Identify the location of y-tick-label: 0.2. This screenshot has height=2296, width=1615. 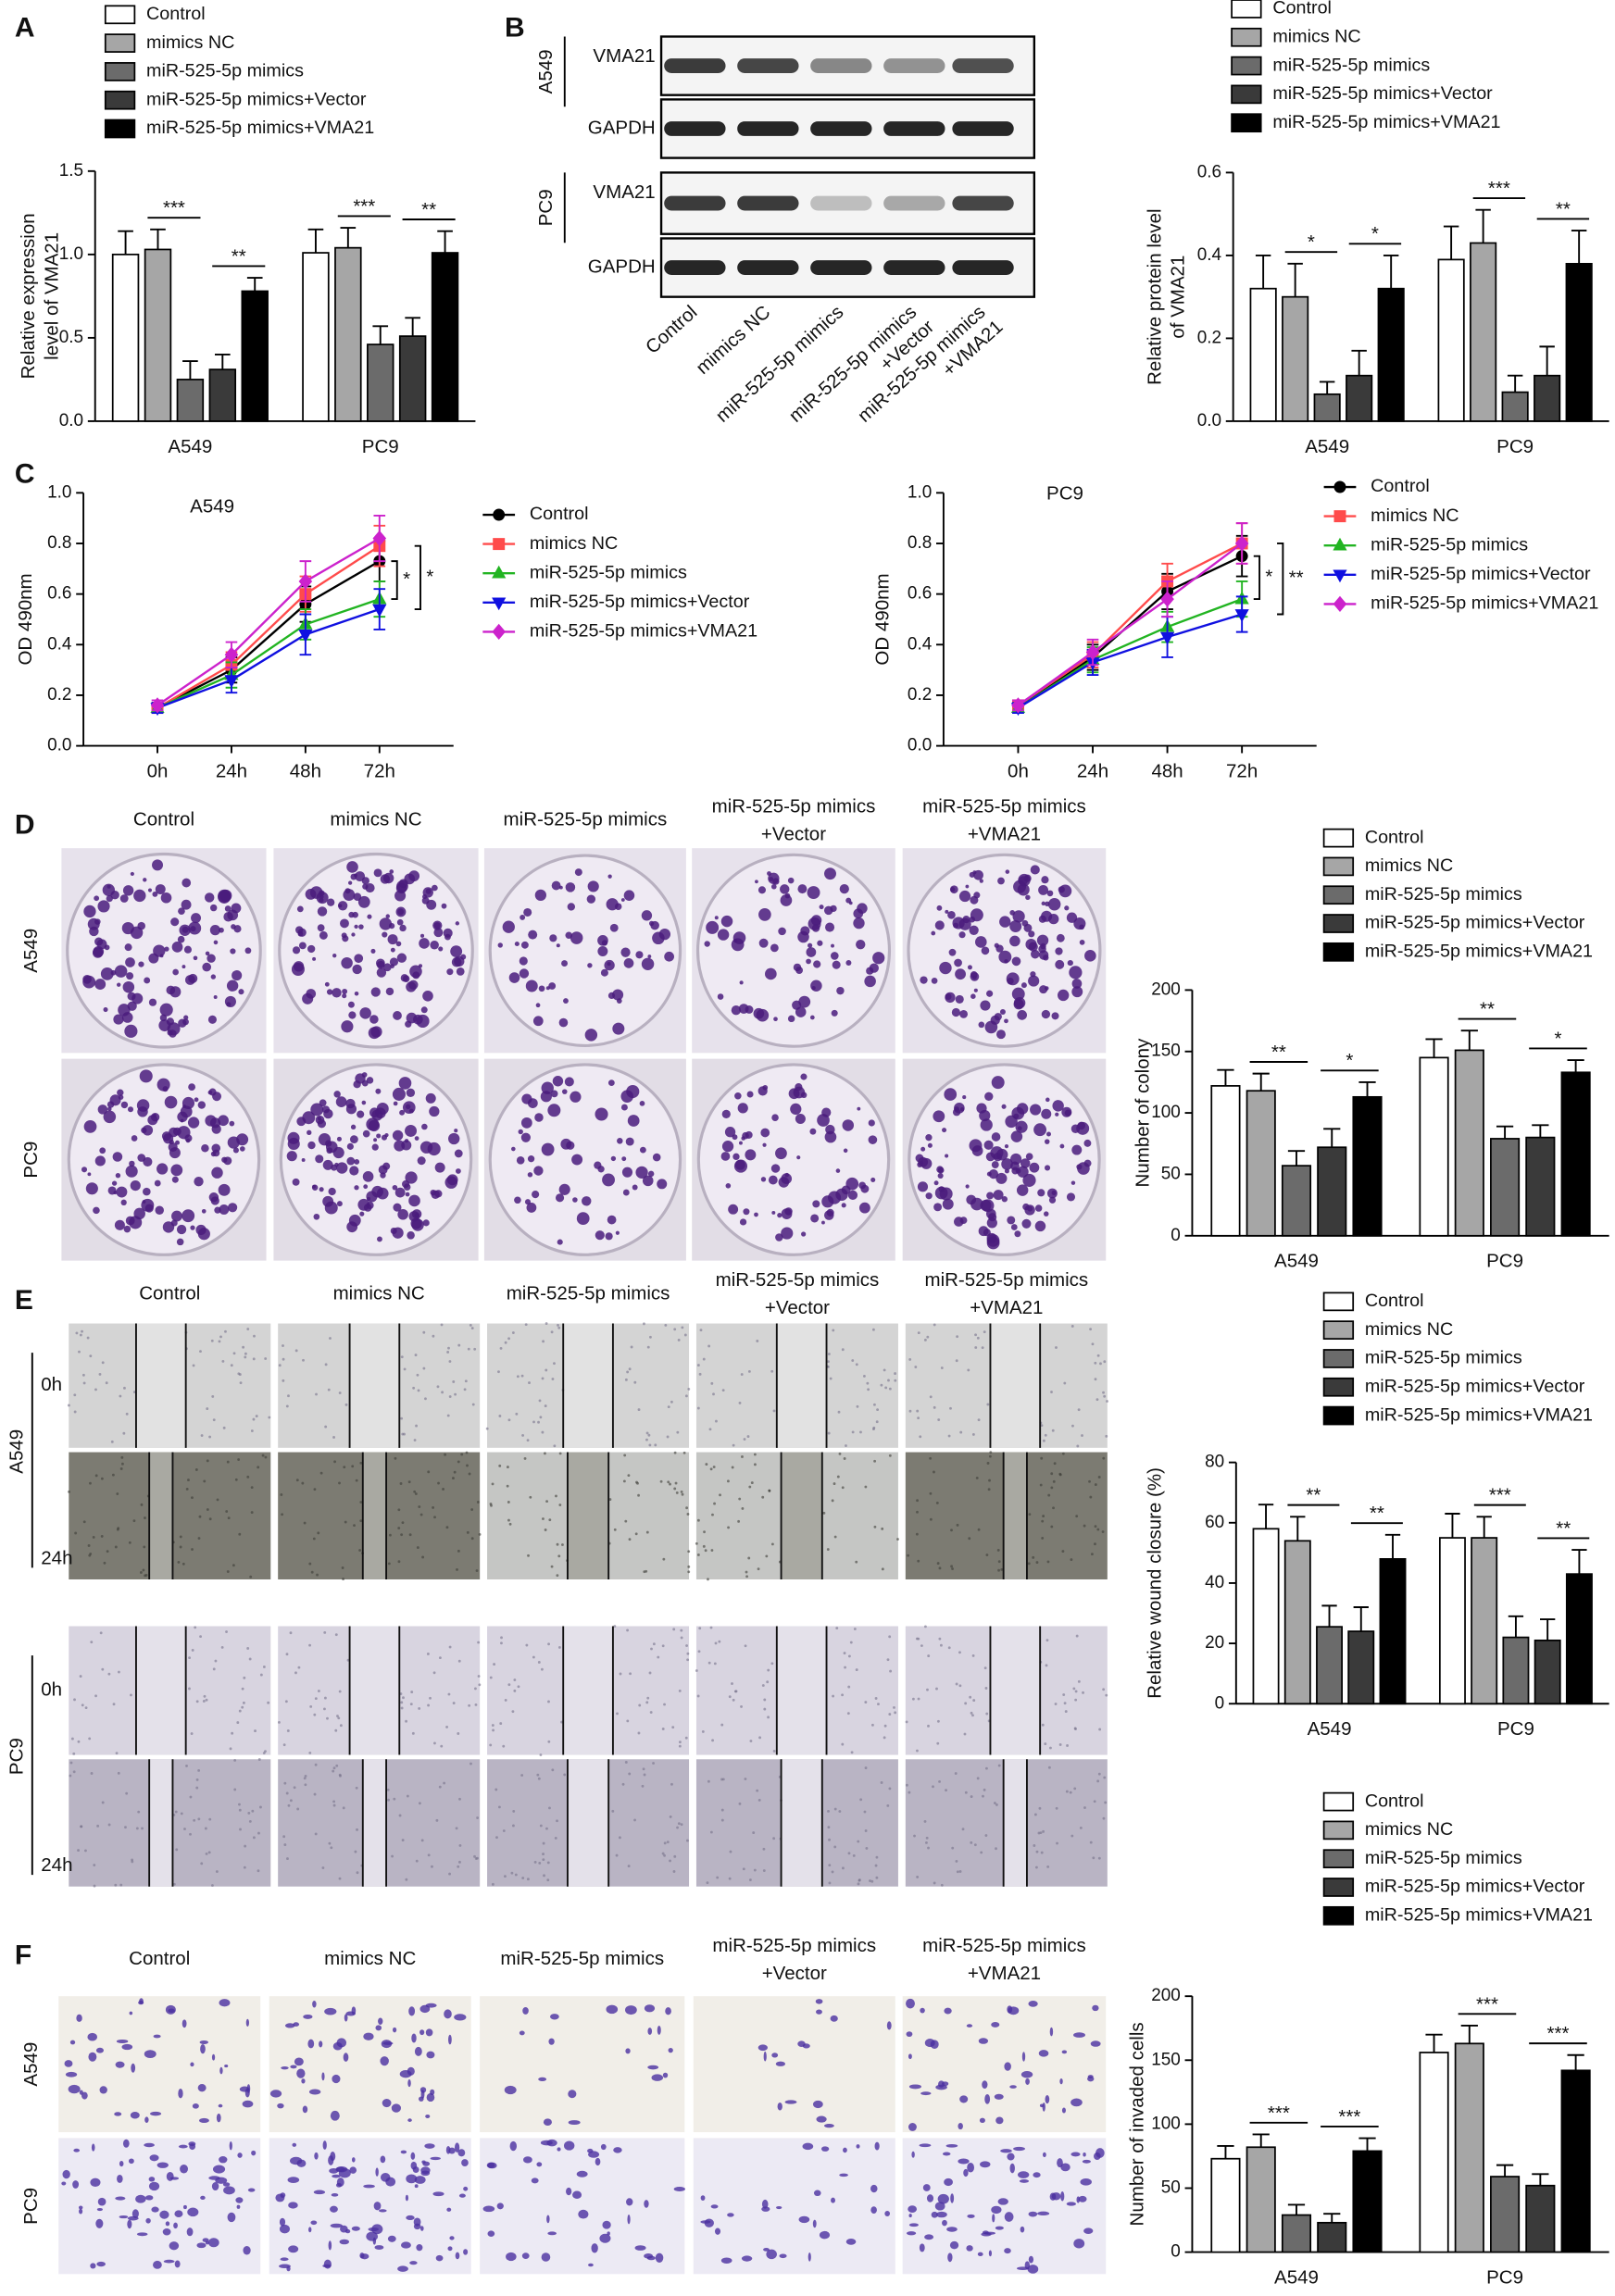
(1209, 337).